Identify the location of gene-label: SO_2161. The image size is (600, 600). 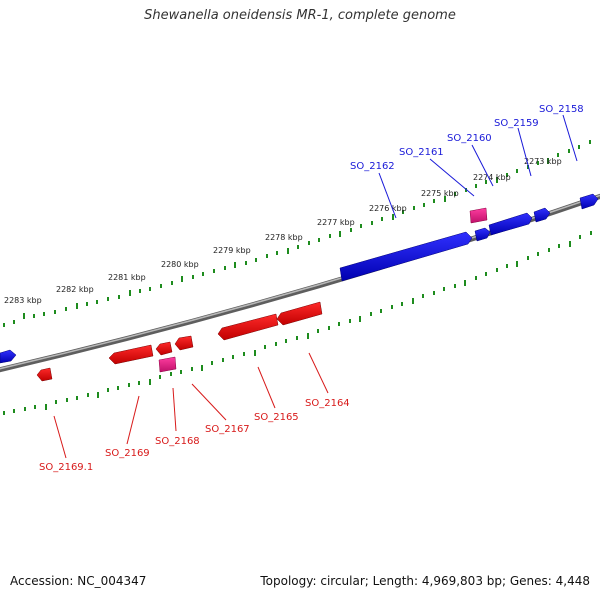
(421, 152).